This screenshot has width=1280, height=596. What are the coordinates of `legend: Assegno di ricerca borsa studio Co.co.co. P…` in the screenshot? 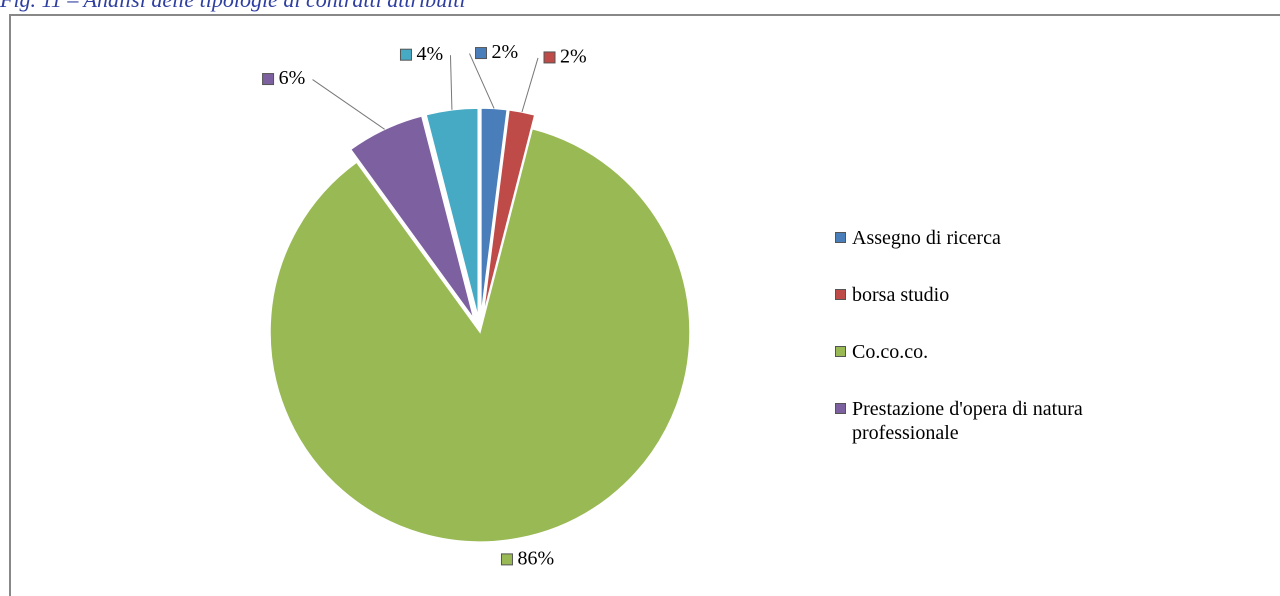 It's located at (997, 352).